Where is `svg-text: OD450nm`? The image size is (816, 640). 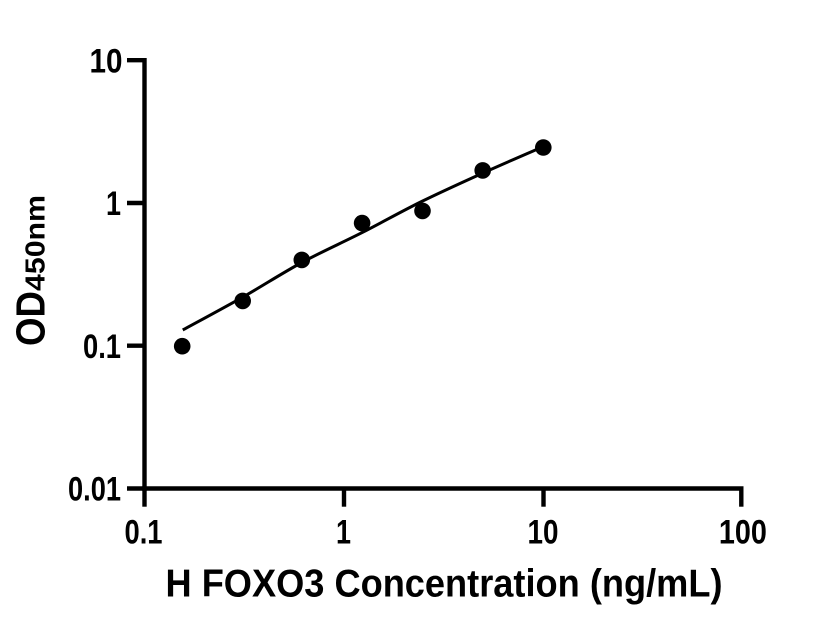
svg-text: OD450nm is located at coordinates (30, 270).